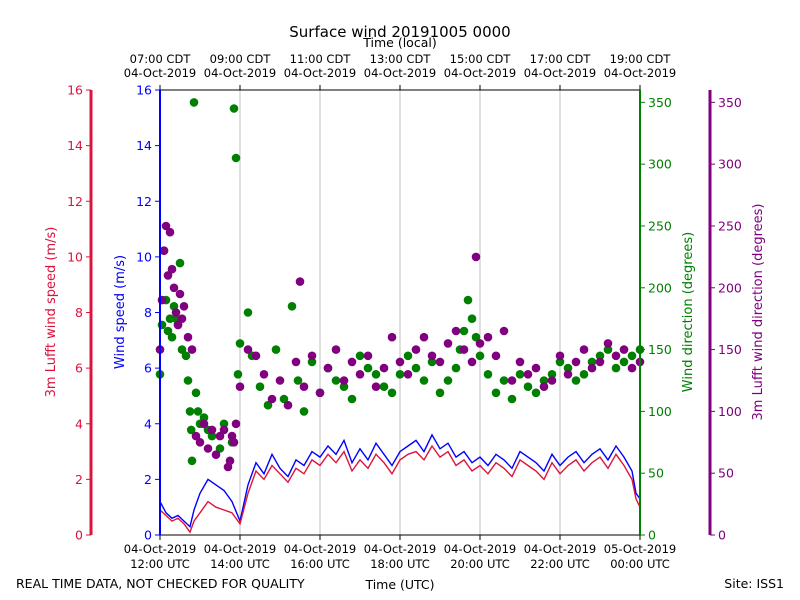  What do you see at coordinates (730, 349) in the screenshot?
I see `tick-label-lufft_dir: 150` at bounding box center [730, 349].